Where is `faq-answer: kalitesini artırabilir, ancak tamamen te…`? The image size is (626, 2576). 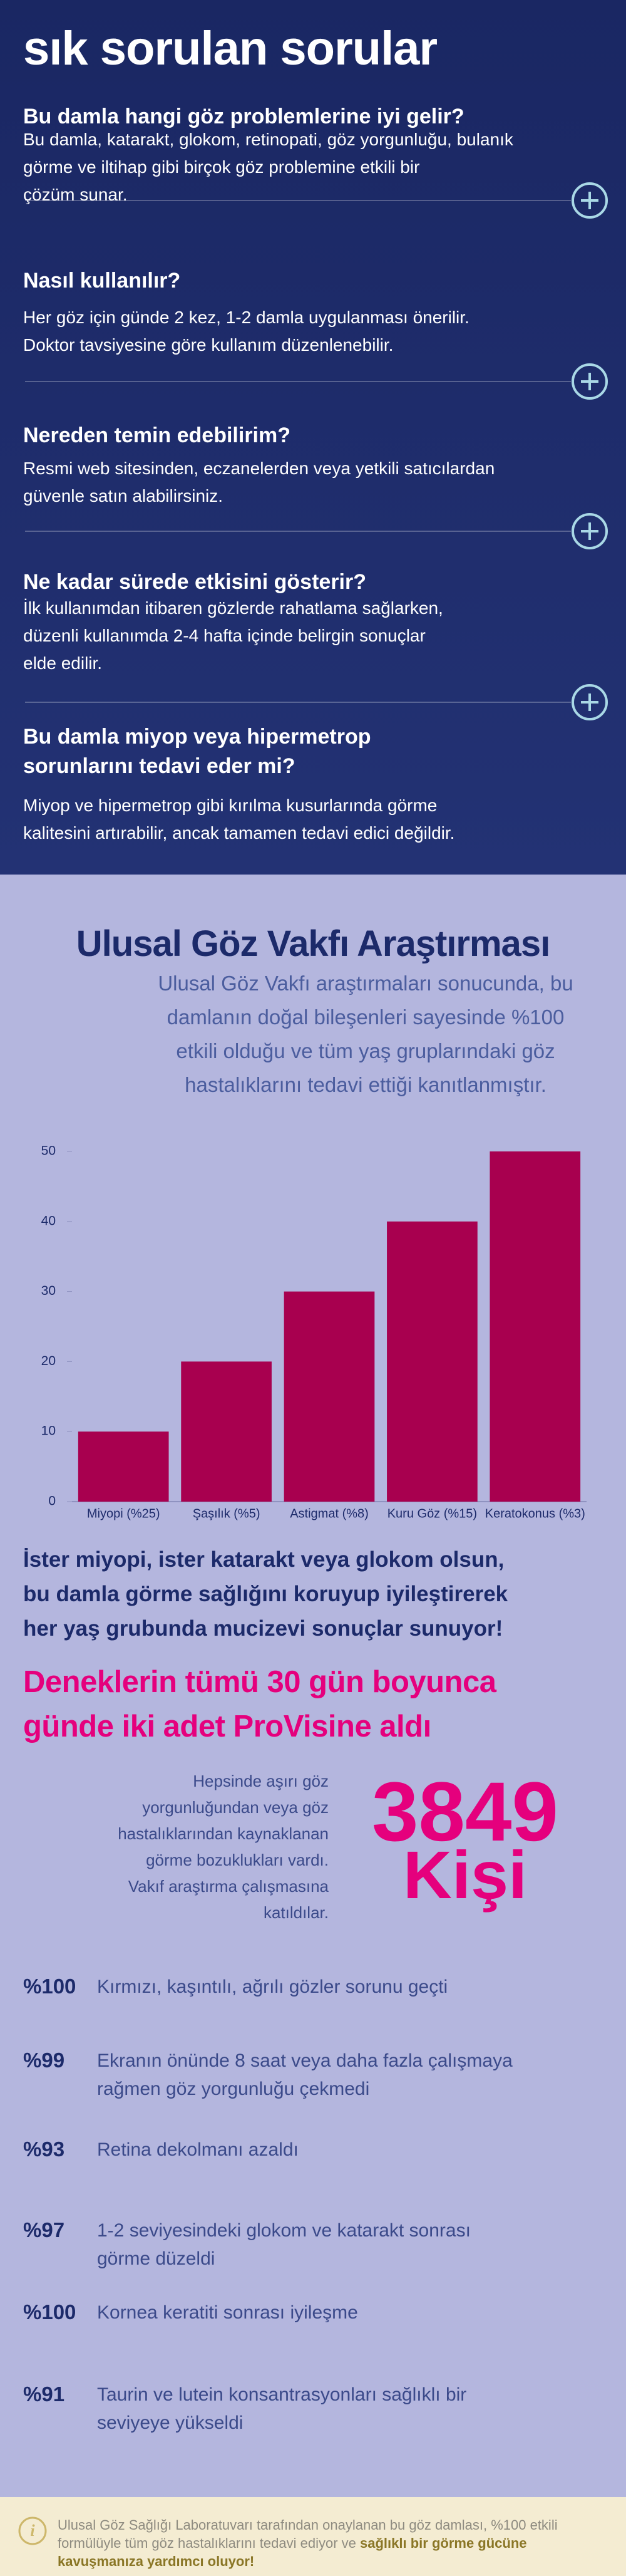
faq-answer: kalitesini artırabilir, ancak tamamen te… is located at coordinates (239, 833).